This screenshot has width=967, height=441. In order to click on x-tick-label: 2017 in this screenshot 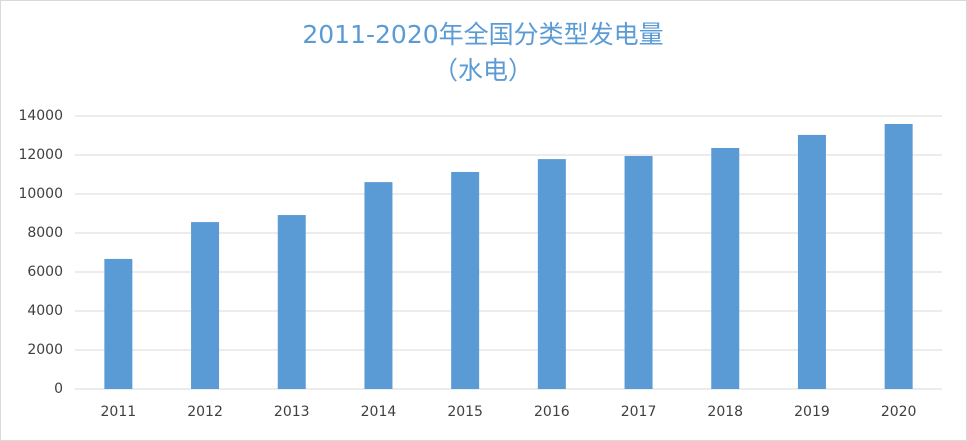, I will do `click(639, 412)`.